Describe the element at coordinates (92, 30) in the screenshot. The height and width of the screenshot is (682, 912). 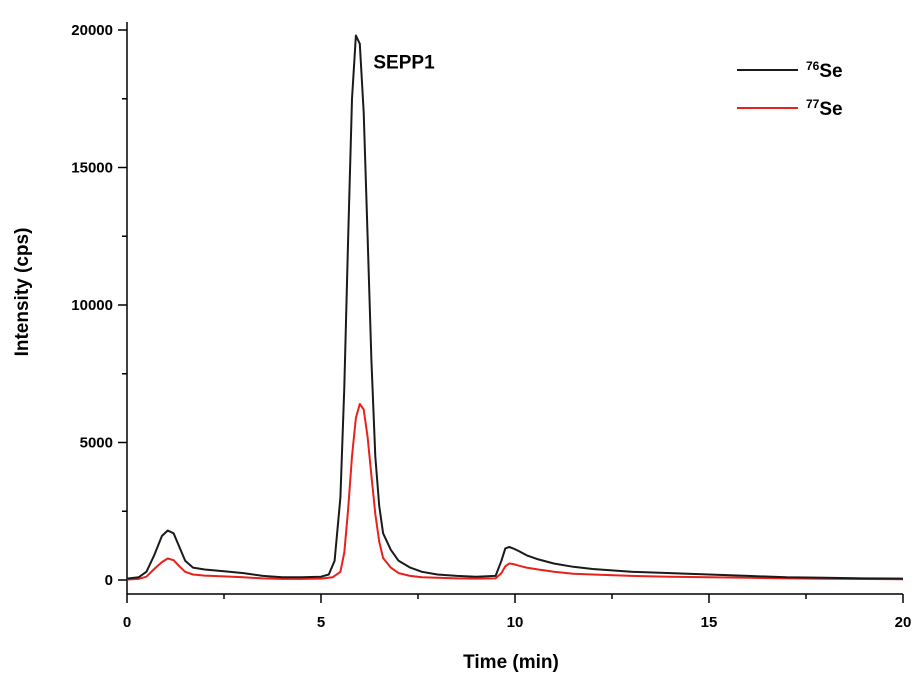
I see `y-tick-label: 20000` at that location.